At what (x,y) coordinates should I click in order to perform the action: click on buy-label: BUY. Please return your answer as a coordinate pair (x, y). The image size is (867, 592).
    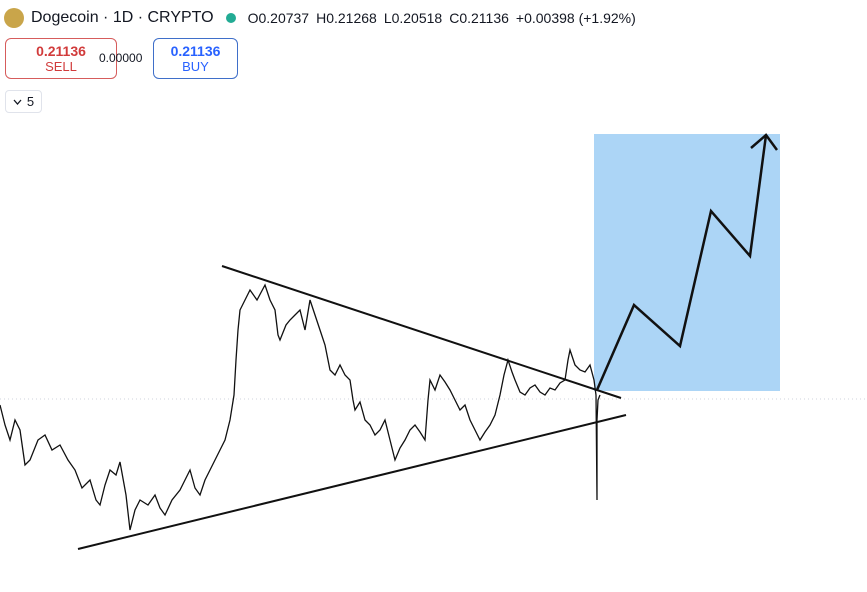
    Looking at the image, I should click on (195, 66).